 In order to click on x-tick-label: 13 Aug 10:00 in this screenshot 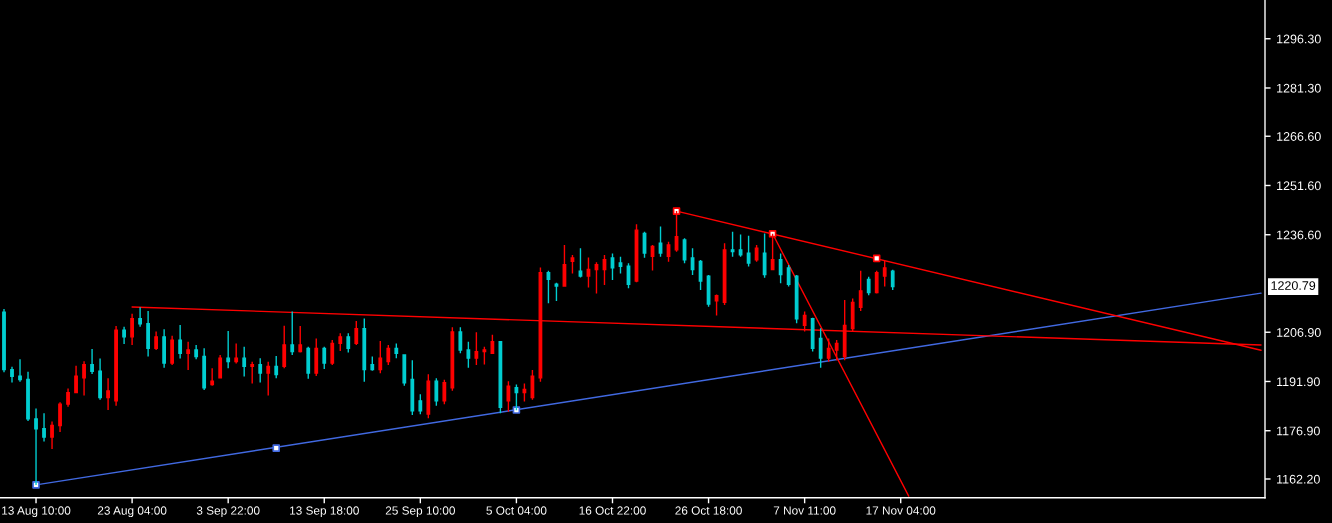, I will do `click(36, 512)`.